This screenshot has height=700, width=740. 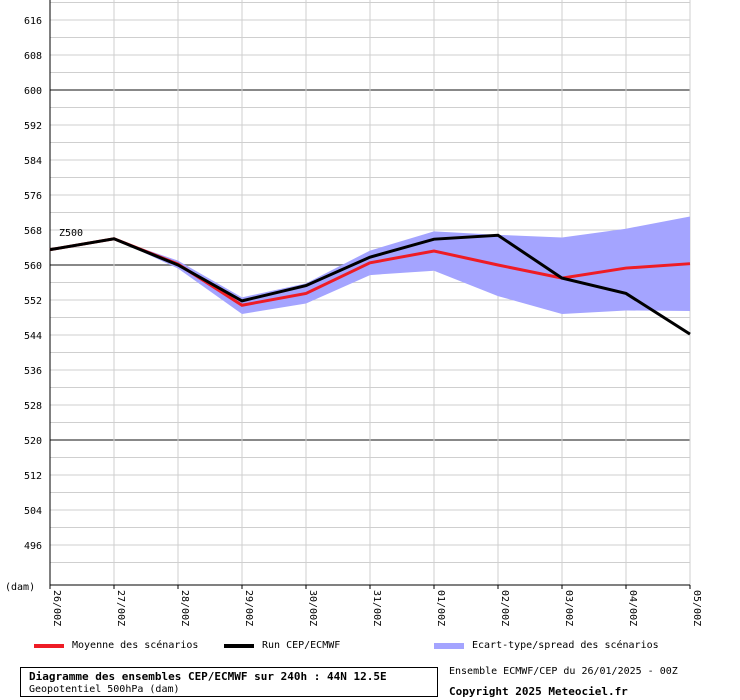 What do you see at coordinates (56, 608) in the screenshot?
I see `x-tick-label: 26/00Z` at bounding box center [56, 608].